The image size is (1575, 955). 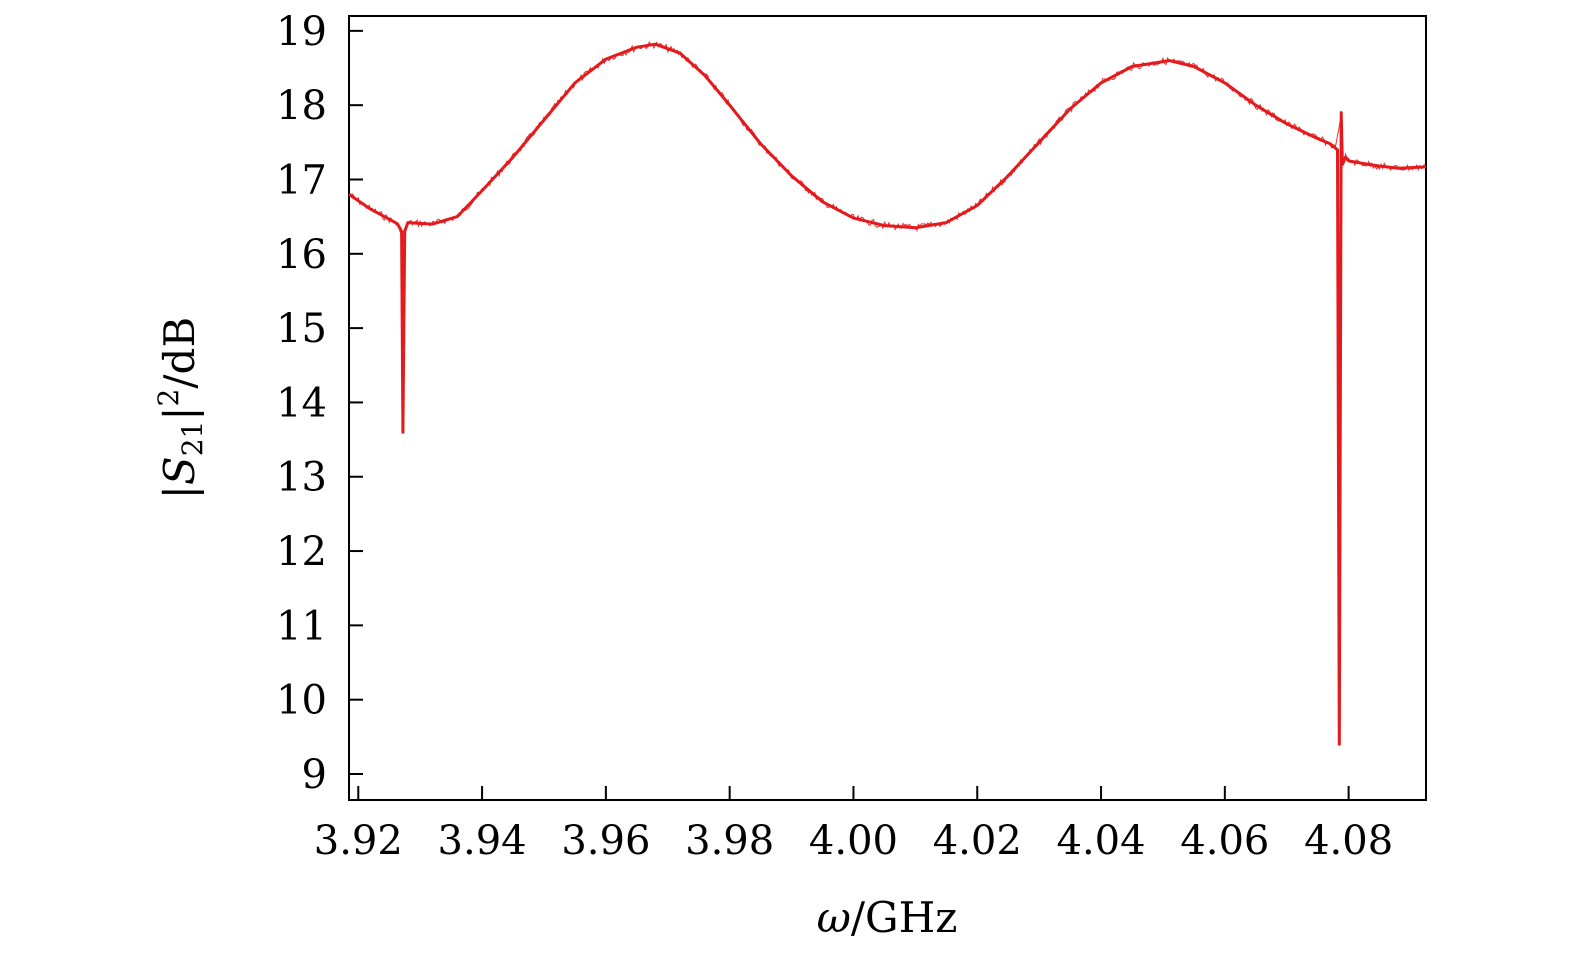 I want to click on x-tick-label: 3.96, so click(x=605, y=841).